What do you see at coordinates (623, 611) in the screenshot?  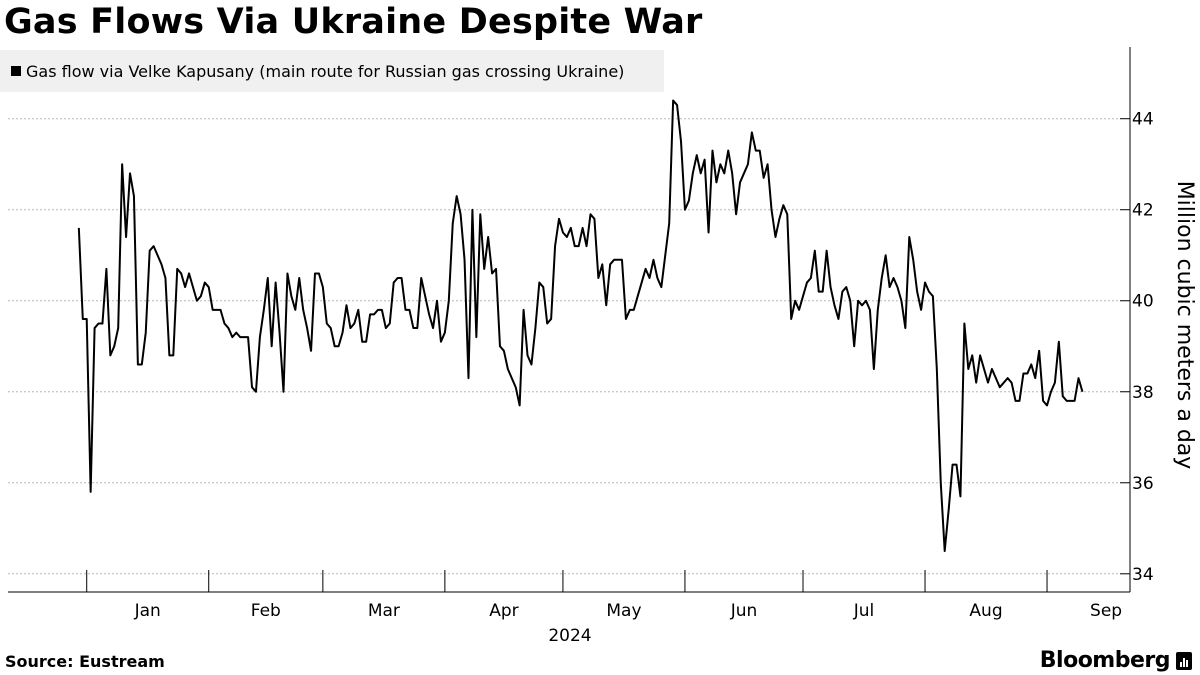 I see `x-tick-label-may: May` at bounding box center [623, 611].